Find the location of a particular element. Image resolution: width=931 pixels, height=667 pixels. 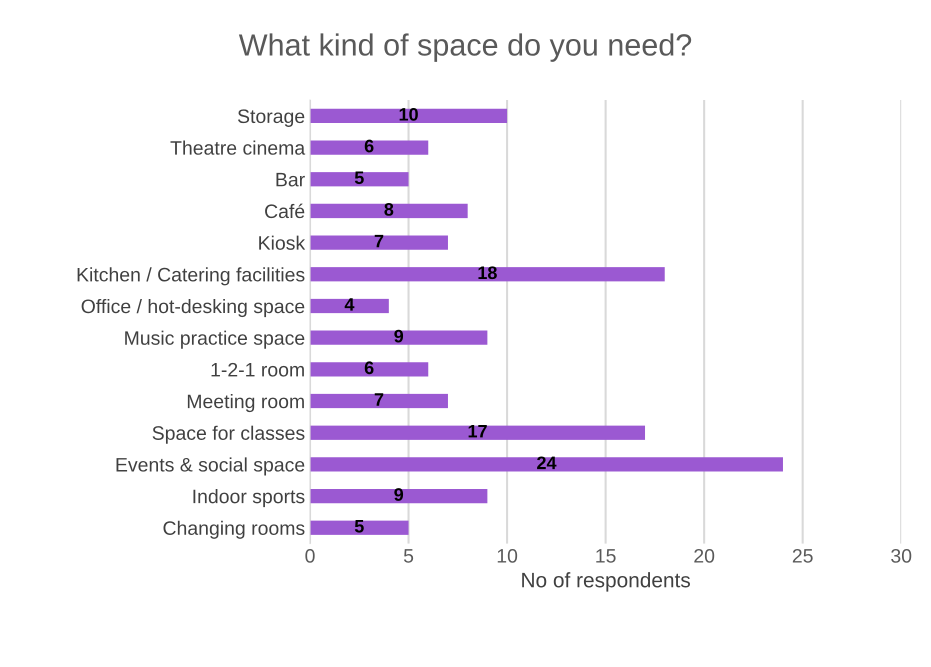

y-tick-label: Indoor sports is located at coordinates (248, 498).